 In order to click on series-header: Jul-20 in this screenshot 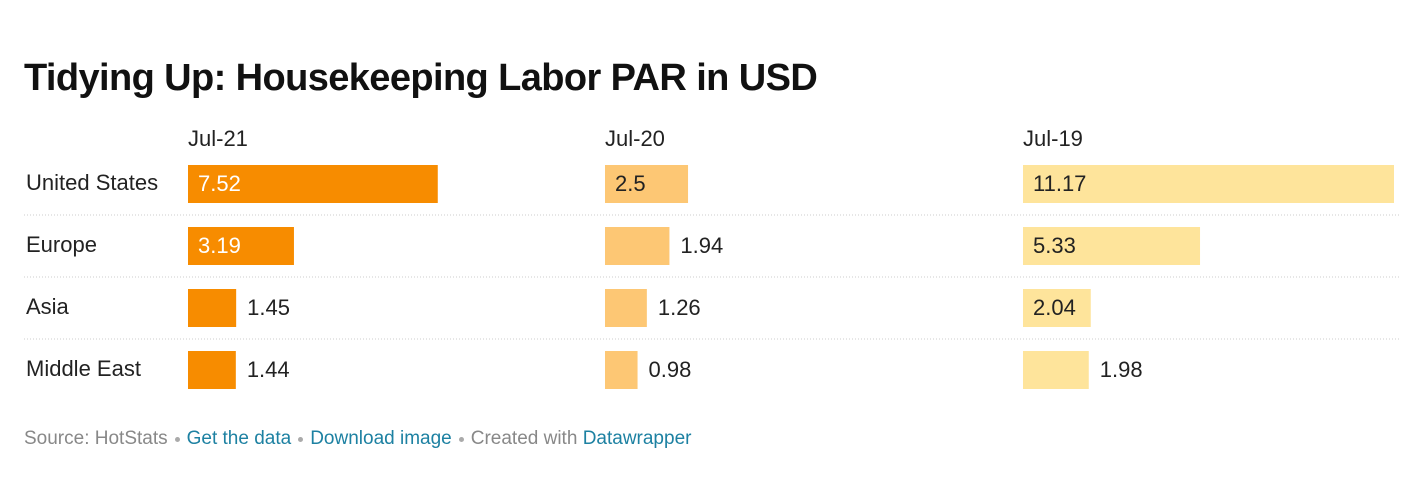, I will do `click(635, 138)`.